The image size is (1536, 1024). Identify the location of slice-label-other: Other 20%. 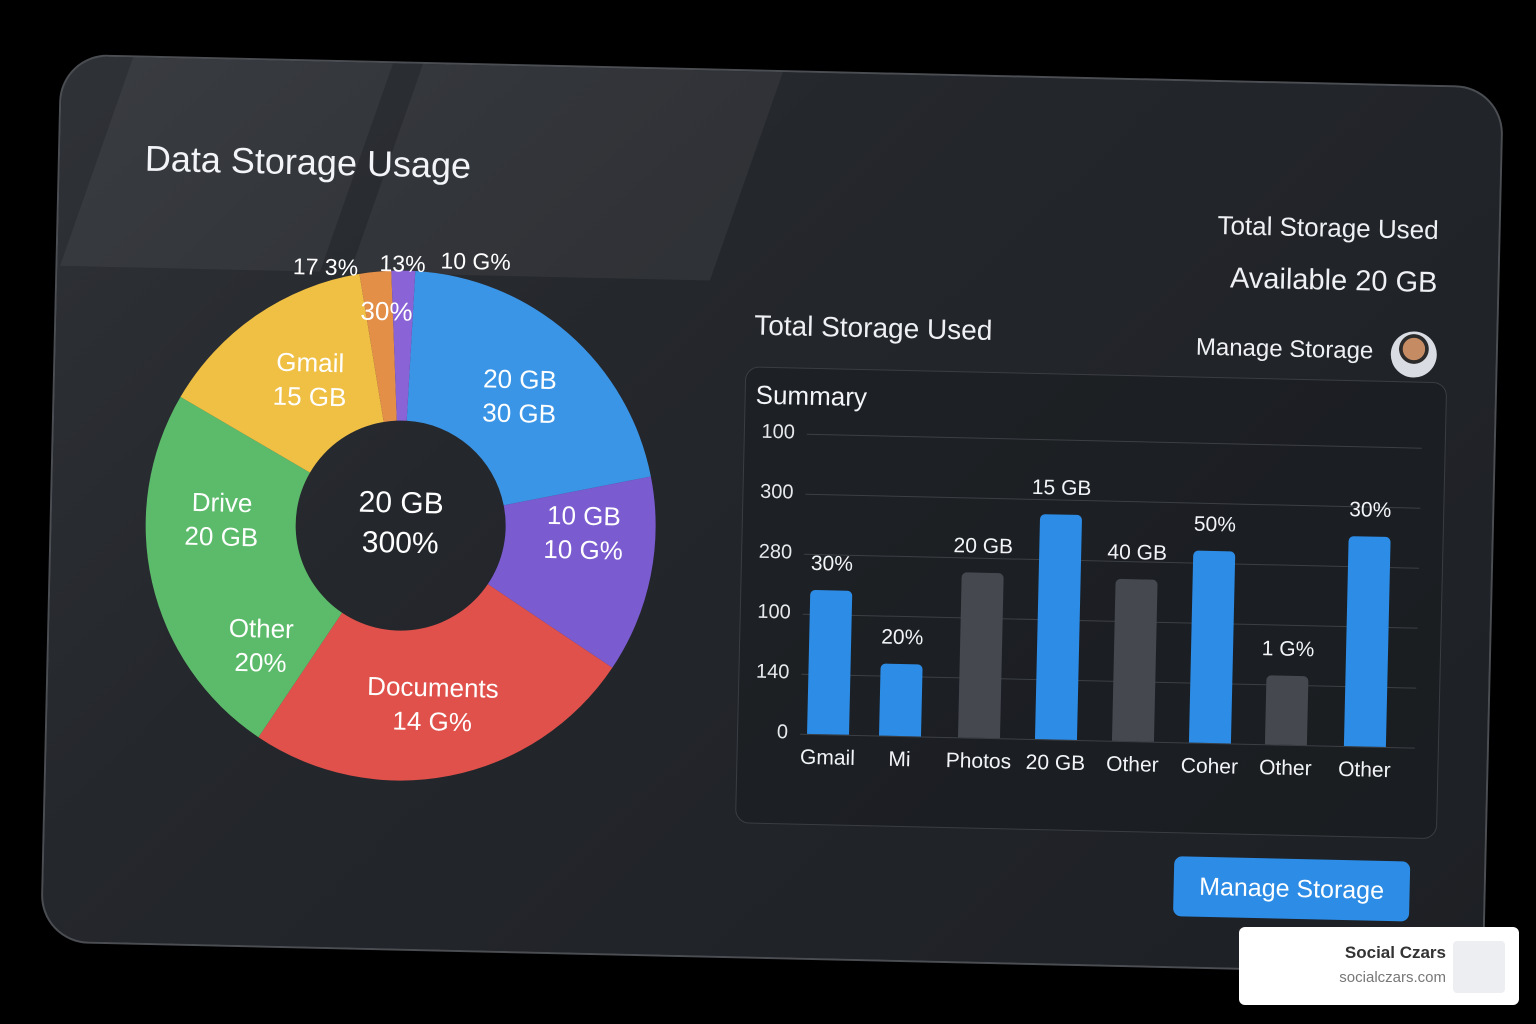
(261, 645).